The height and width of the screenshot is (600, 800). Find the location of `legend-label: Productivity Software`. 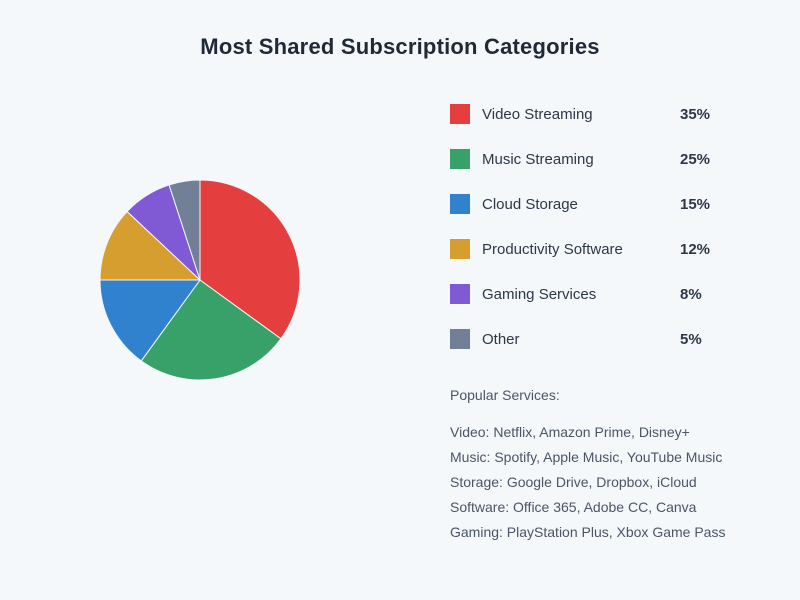

legend-label: Productivity Software is located at coordinates (552, 249).